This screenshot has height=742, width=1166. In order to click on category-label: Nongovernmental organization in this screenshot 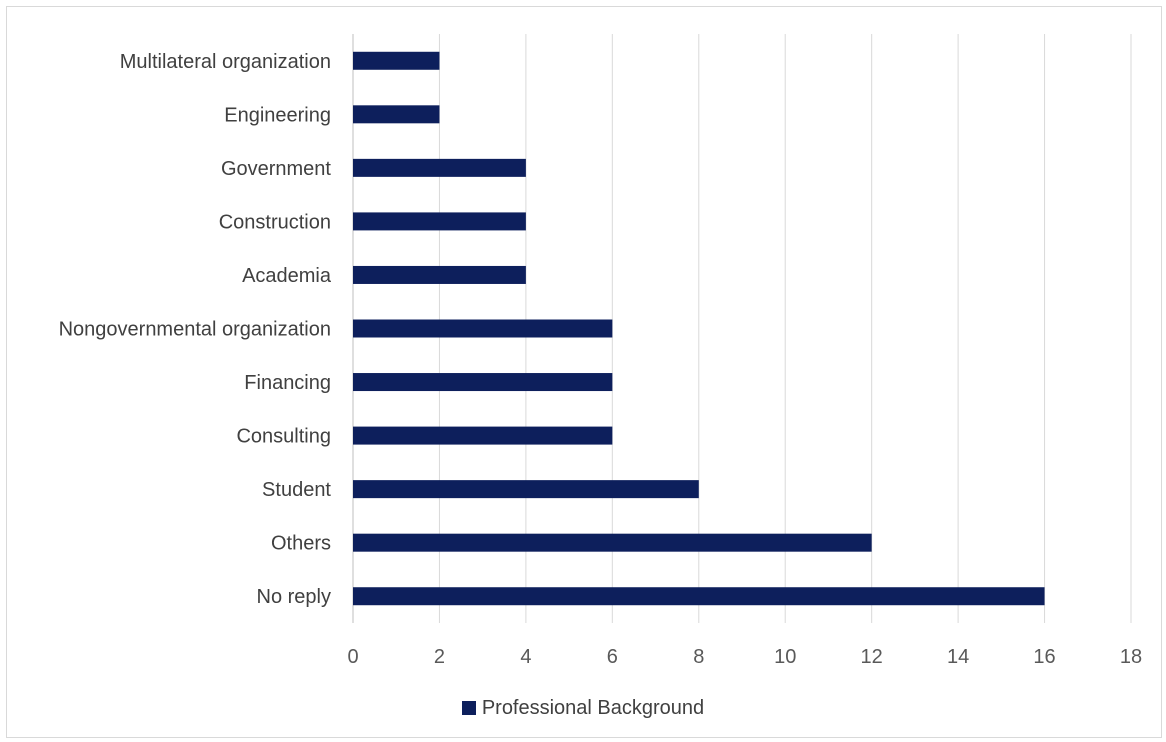, I will do `click(195, 330)`.